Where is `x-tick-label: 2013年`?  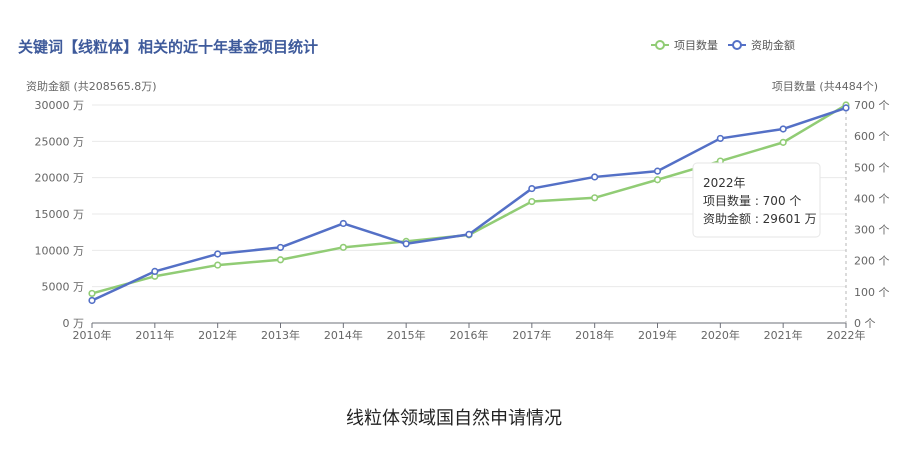
x-tick-label: 2013年 is located at coordinates (280, 335).